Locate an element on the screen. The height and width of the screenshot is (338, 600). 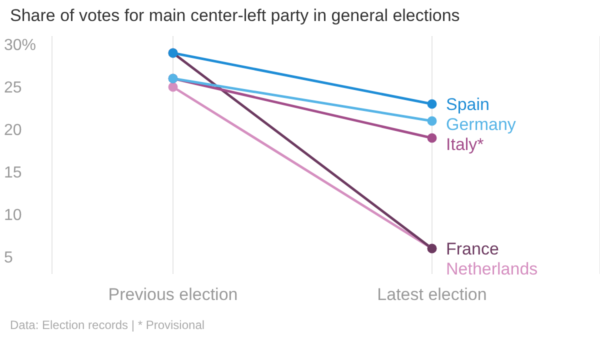
series-label: Netherlands is located at coordinates (492, 269).